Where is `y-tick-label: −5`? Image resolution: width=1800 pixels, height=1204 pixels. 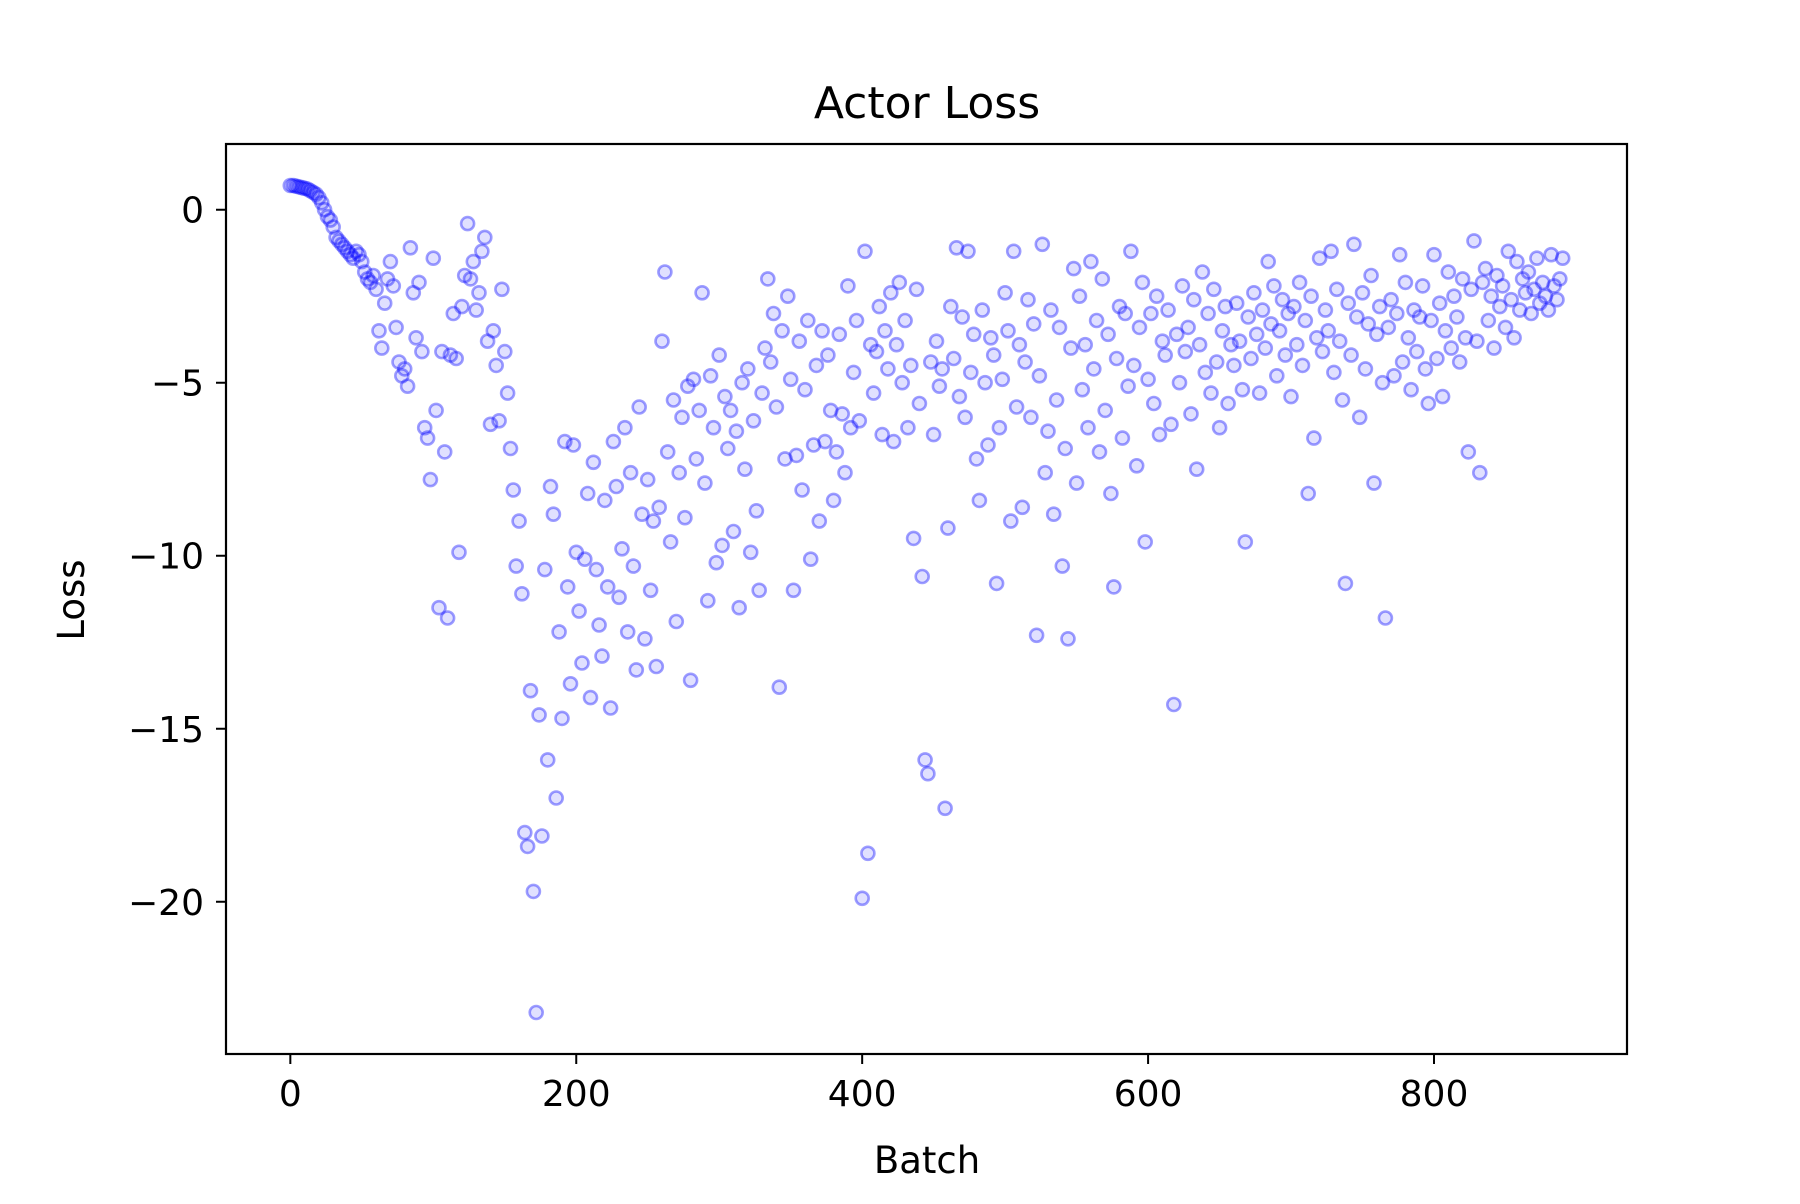
y-tick-label: −5 is located at coordinates (177, 384).